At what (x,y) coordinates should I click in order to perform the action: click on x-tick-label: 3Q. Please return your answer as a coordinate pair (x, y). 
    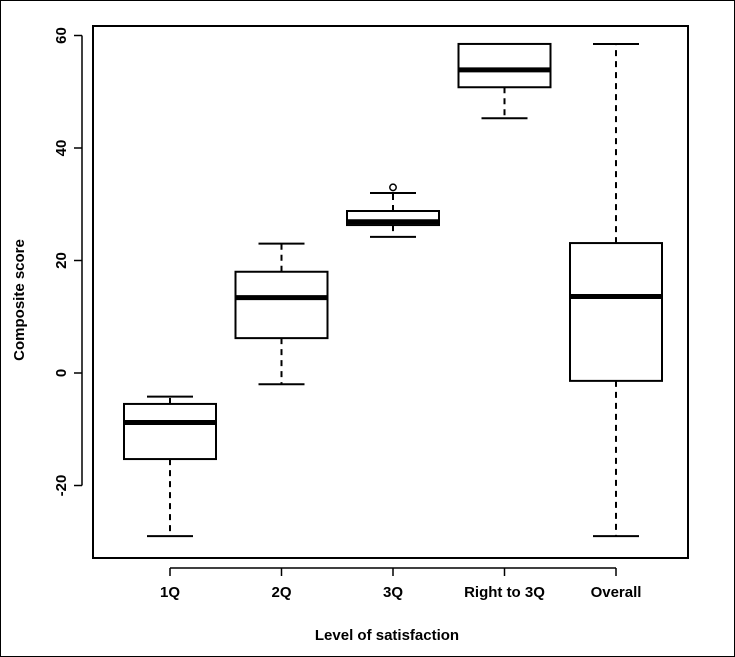
    Looking at the image, I should click on (393, 592).